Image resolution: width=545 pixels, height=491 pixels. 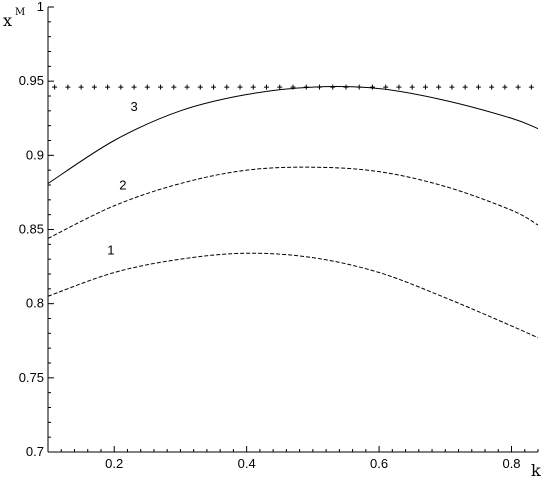 What do you see at coordinates (133, 106) in the screenshot?
I see `curve-label-3: 3` at bounding box center [133, 106].